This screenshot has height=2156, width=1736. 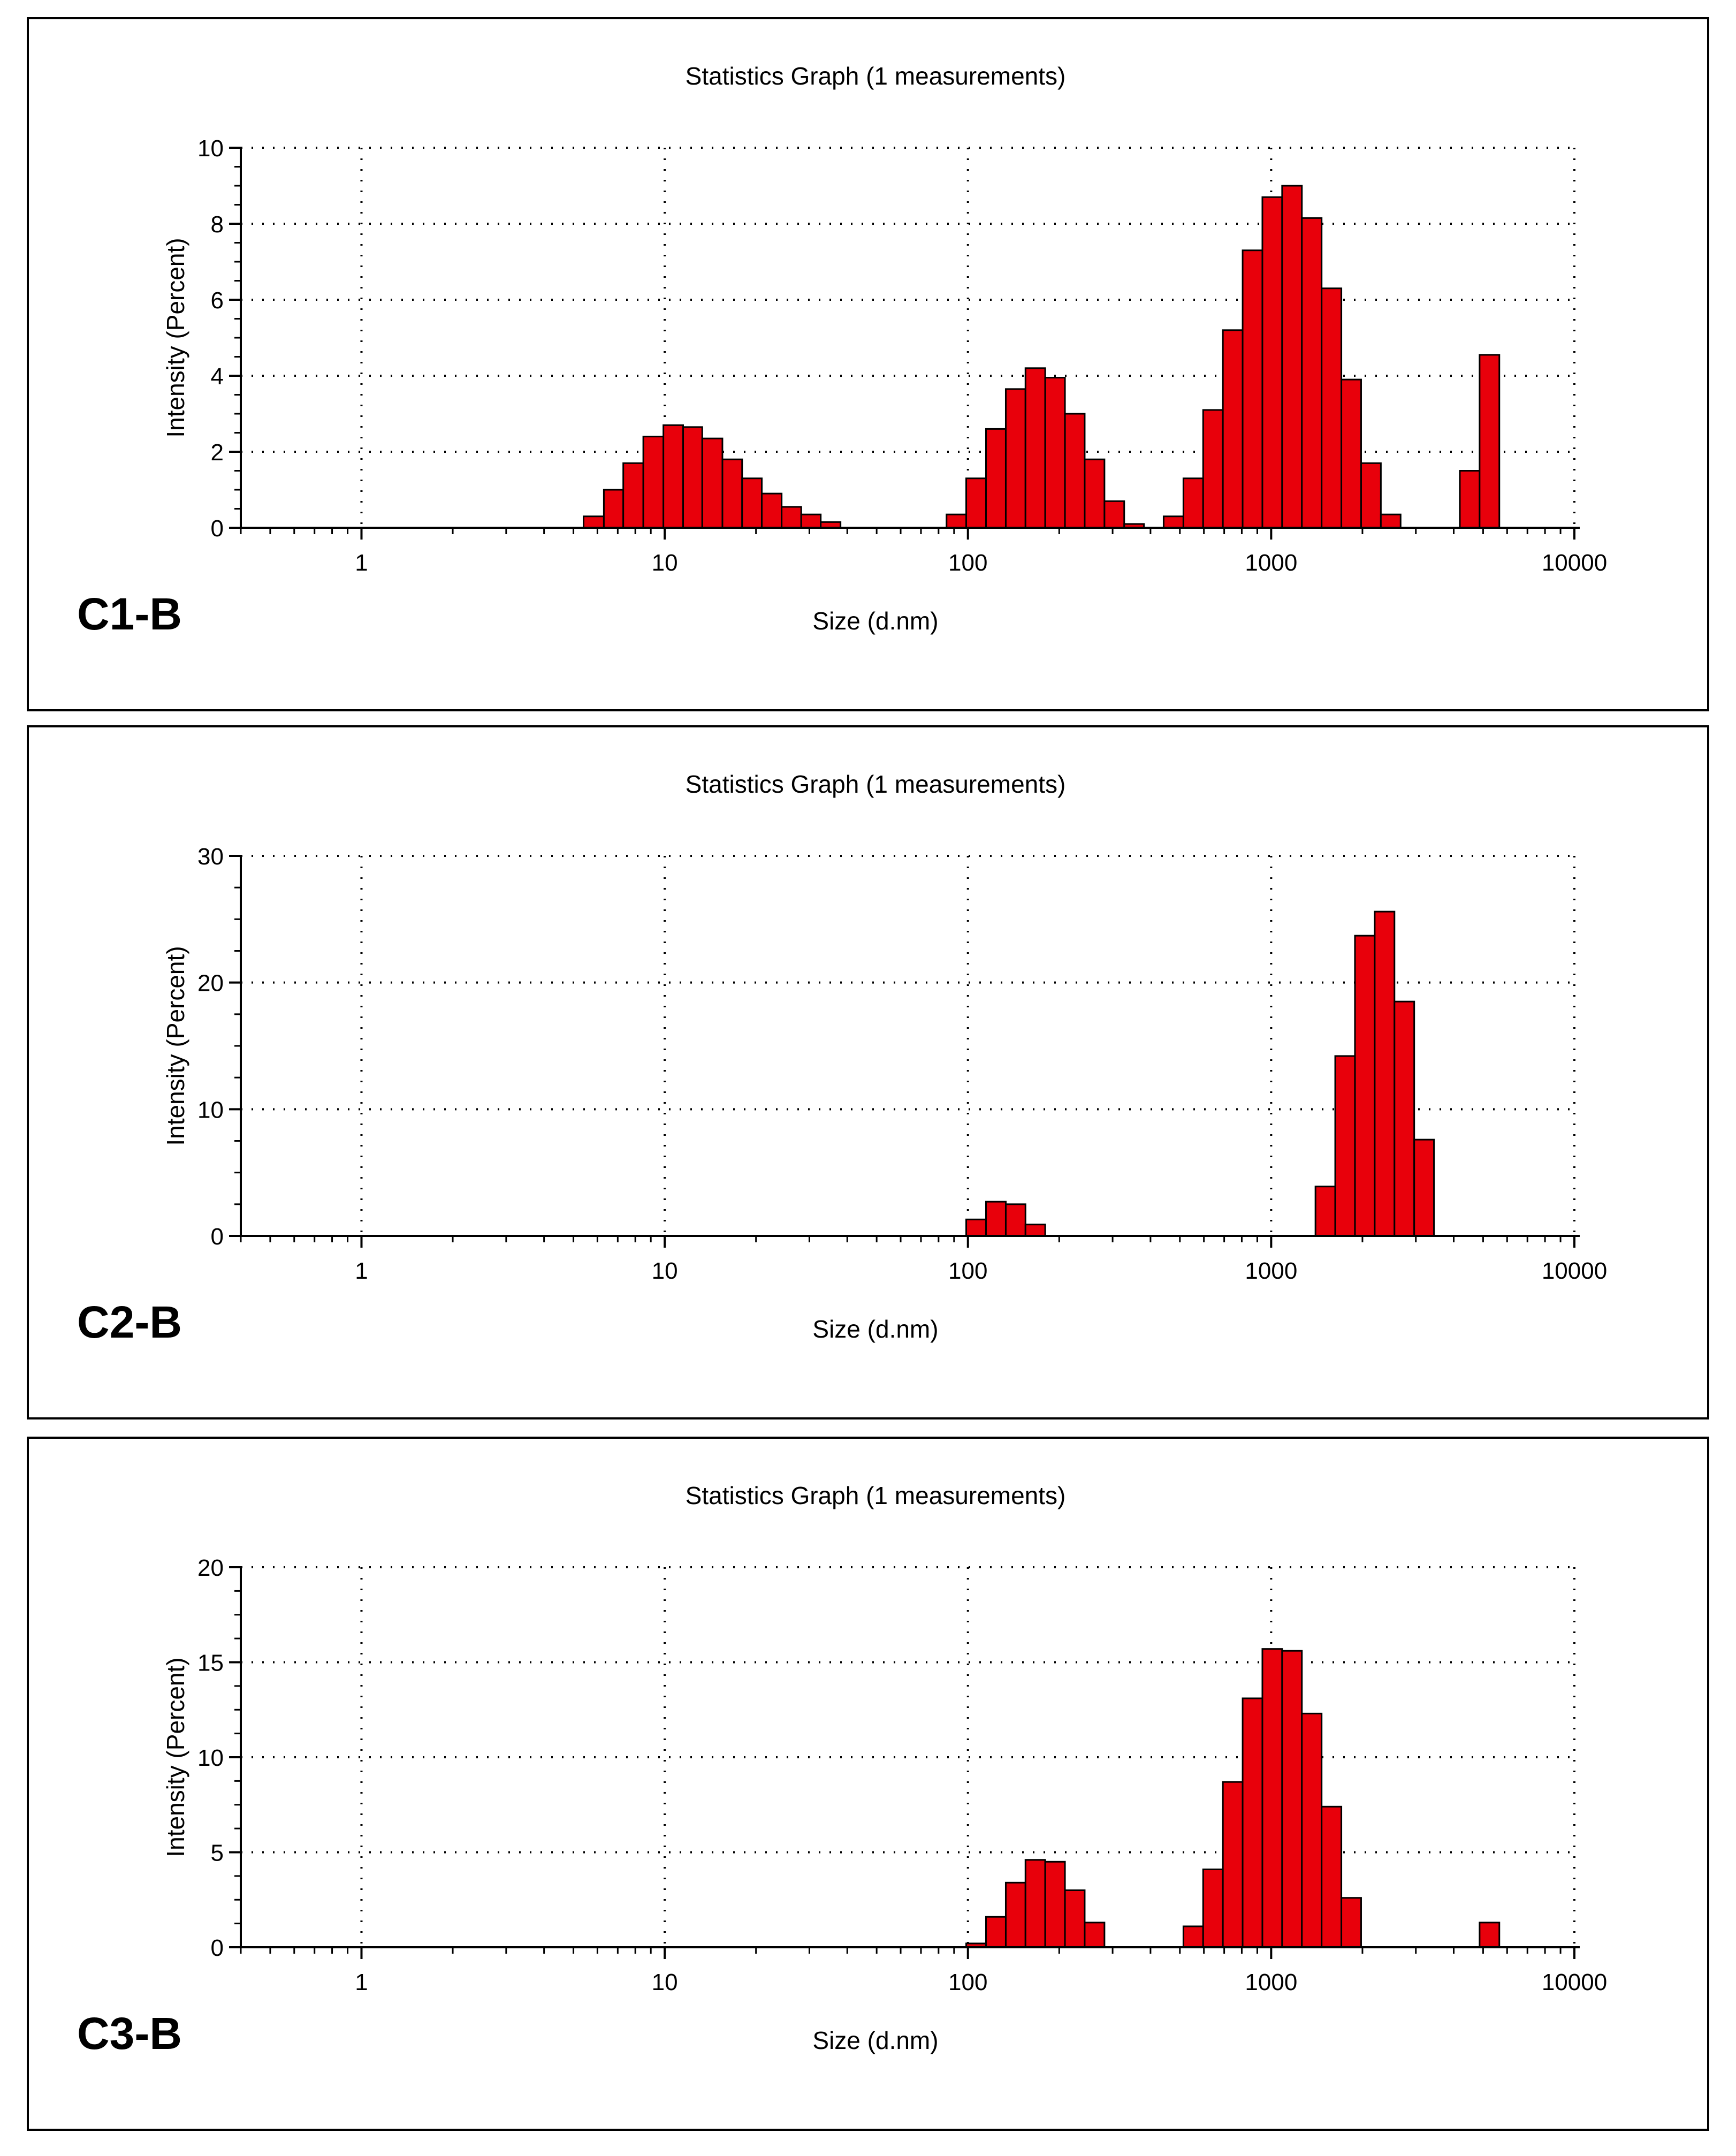 What do you see at coordinates (130, 2033) in the screenshot?
I see `panel-label: C3-B` at bounding box center [130, 2033].